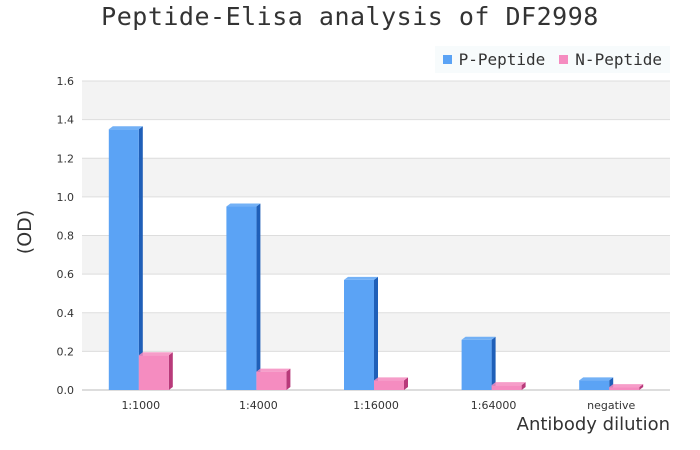 The width and height of the screenshot is (700, 450). Describe the element at coordinates (140, 405) in the screenshot. I see `x-tick-label: 1:1000` at that location.